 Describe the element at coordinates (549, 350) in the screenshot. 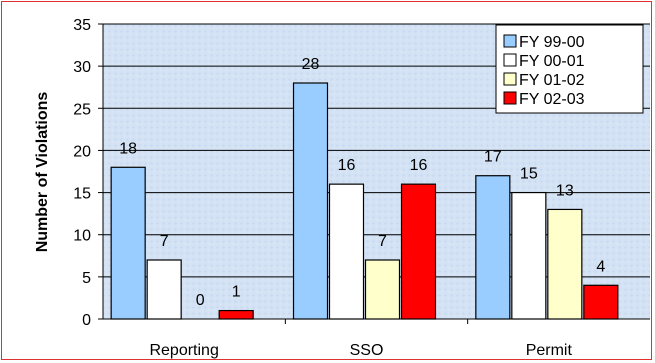

I see `category-label: Permit` at that location.